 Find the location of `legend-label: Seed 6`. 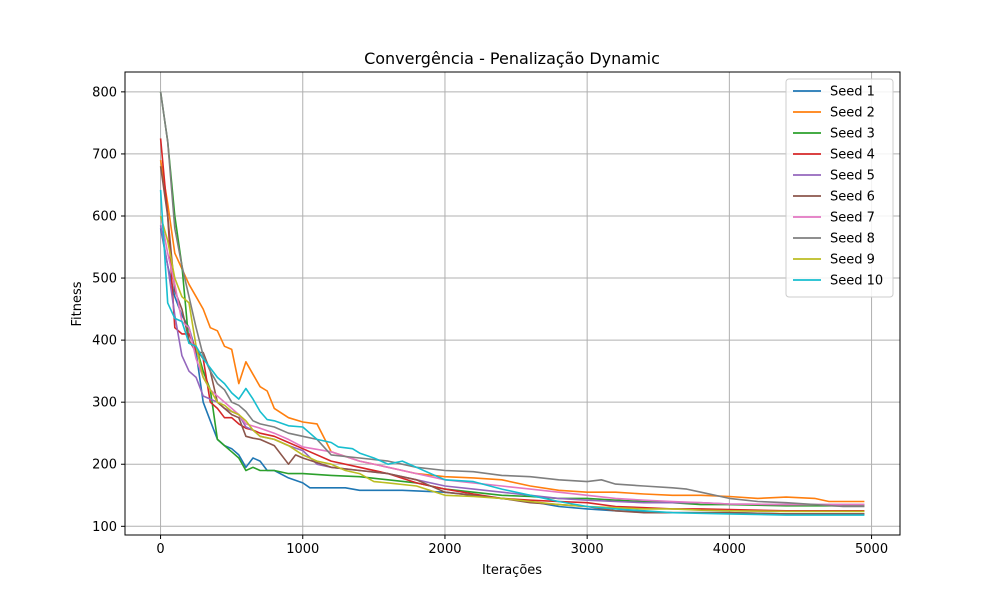

legend-label: Seed 6 is located at coordinates (852, 197).